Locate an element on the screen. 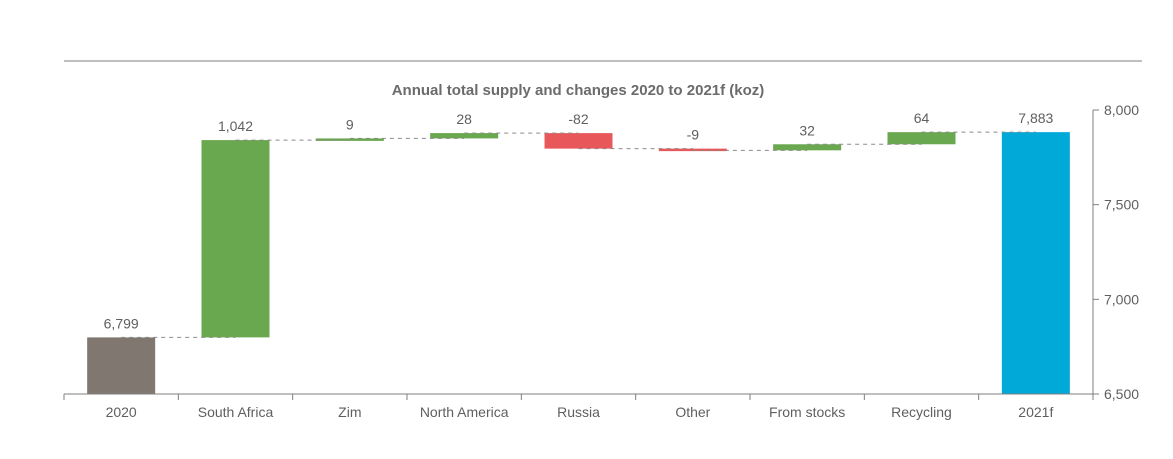 The image size is (1173, 459). x-tick-label-6: From stocks is located at coordinates (807, 412).